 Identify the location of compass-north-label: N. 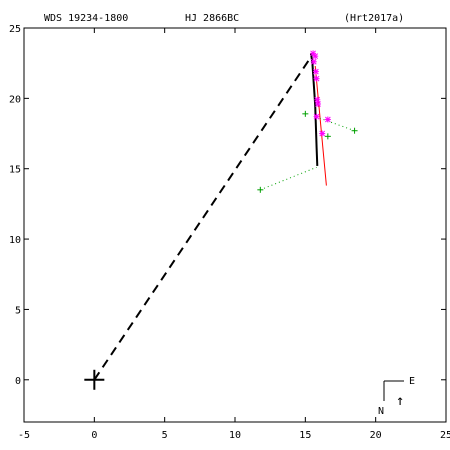
(381, 411).